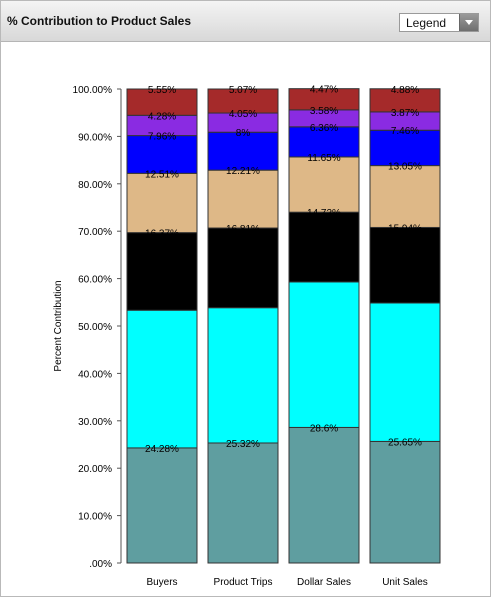 The image size is (491, 597). What do you see at coordinates (95, 185) in the screenshot?
I see `y-tick-label: 80.00%` at bounding box center [95, 185].